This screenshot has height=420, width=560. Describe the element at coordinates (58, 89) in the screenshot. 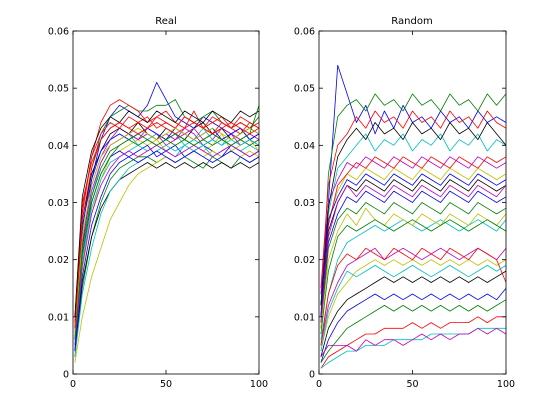

I see `ytick-label-real-5: 0.05` at that location.